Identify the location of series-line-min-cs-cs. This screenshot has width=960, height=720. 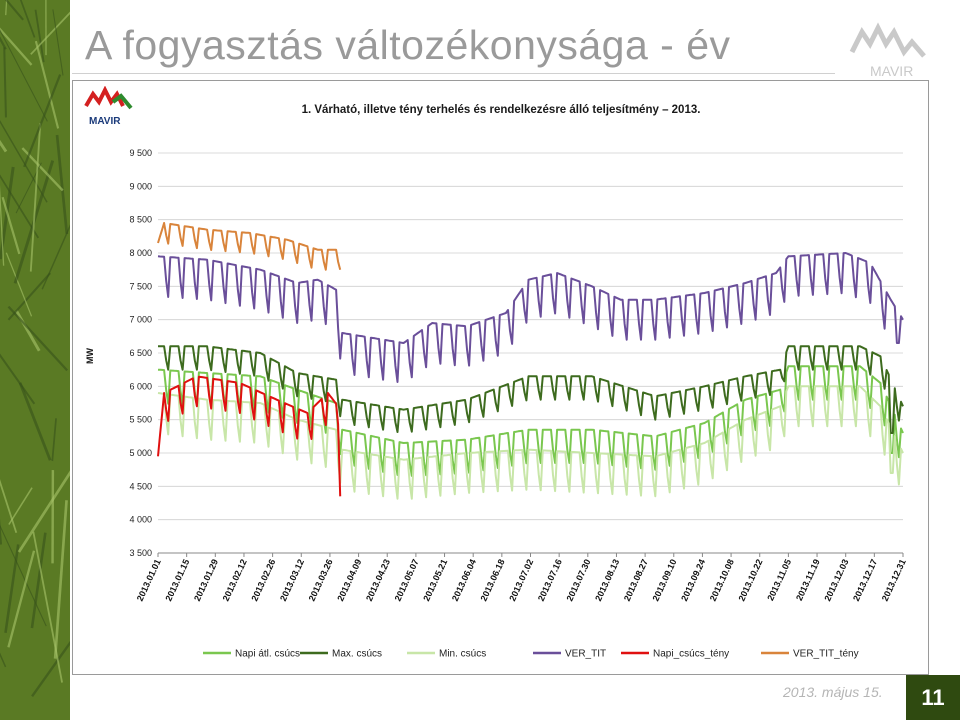
(530, 442).